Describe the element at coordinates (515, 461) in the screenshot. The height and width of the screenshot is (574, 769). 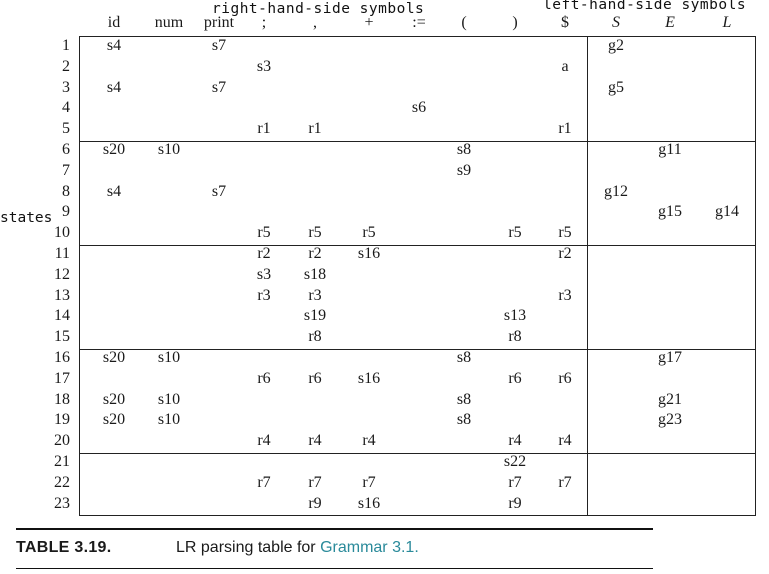
I see `table-cell: s22` at that location.